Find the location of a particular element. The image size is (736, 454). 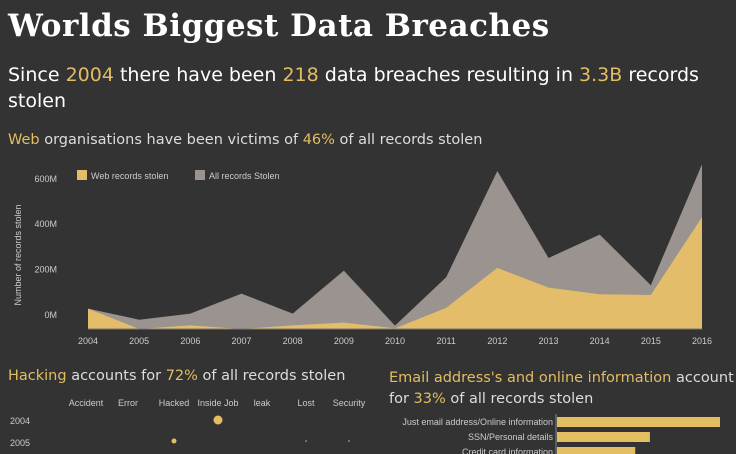

x-tick-label: 2009 is located at coordinates (344, 341).